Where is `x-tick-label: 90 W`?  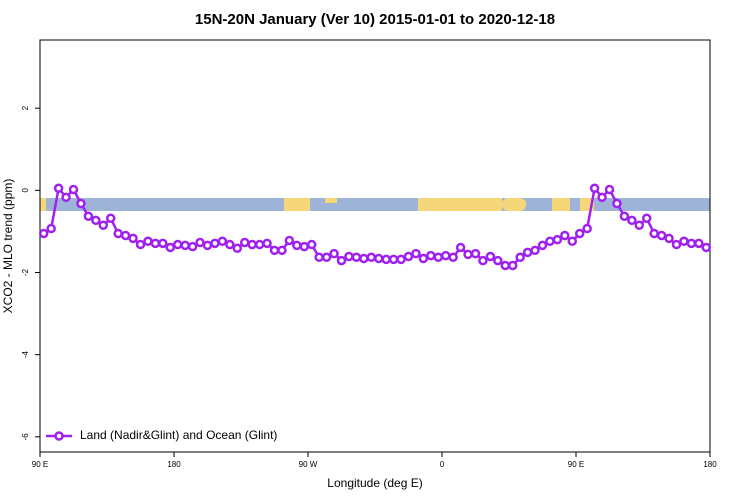
x-tick-label: 90 W is located at coordinates (308, 464).